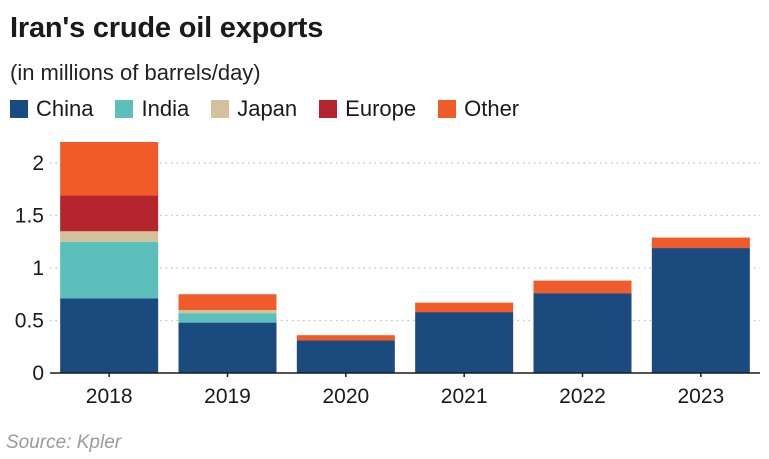 This screenshot has height=459, width=769. Describe the element at coordinates (227, 312) in the screenshot. I see `bar-segment-japan-2019` at that location.